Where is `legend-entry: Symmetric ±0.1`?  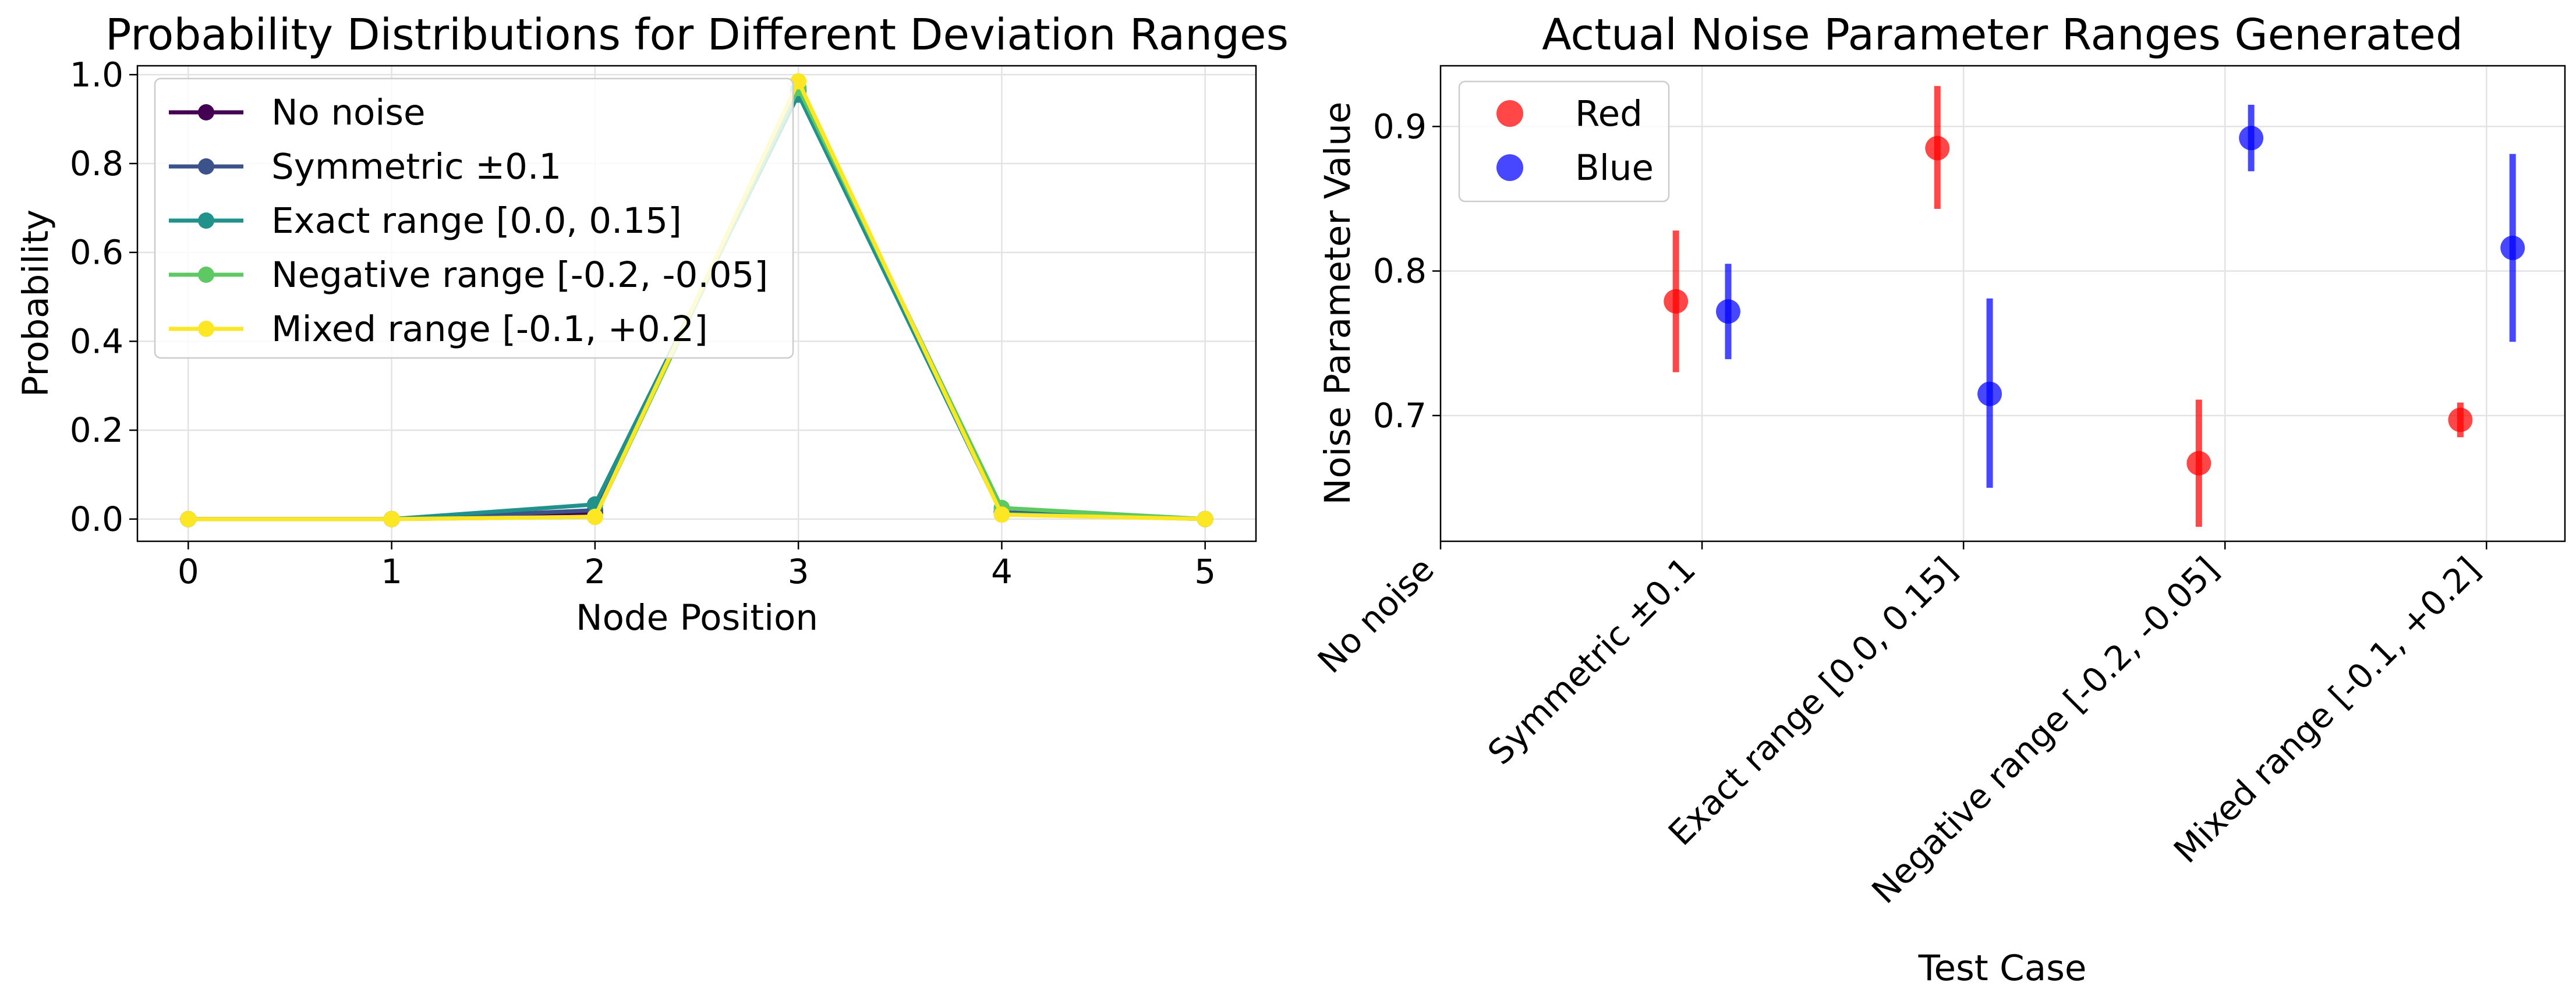 legend-entry: Symmetric ±0.1 is located at coordinates (365, 166).